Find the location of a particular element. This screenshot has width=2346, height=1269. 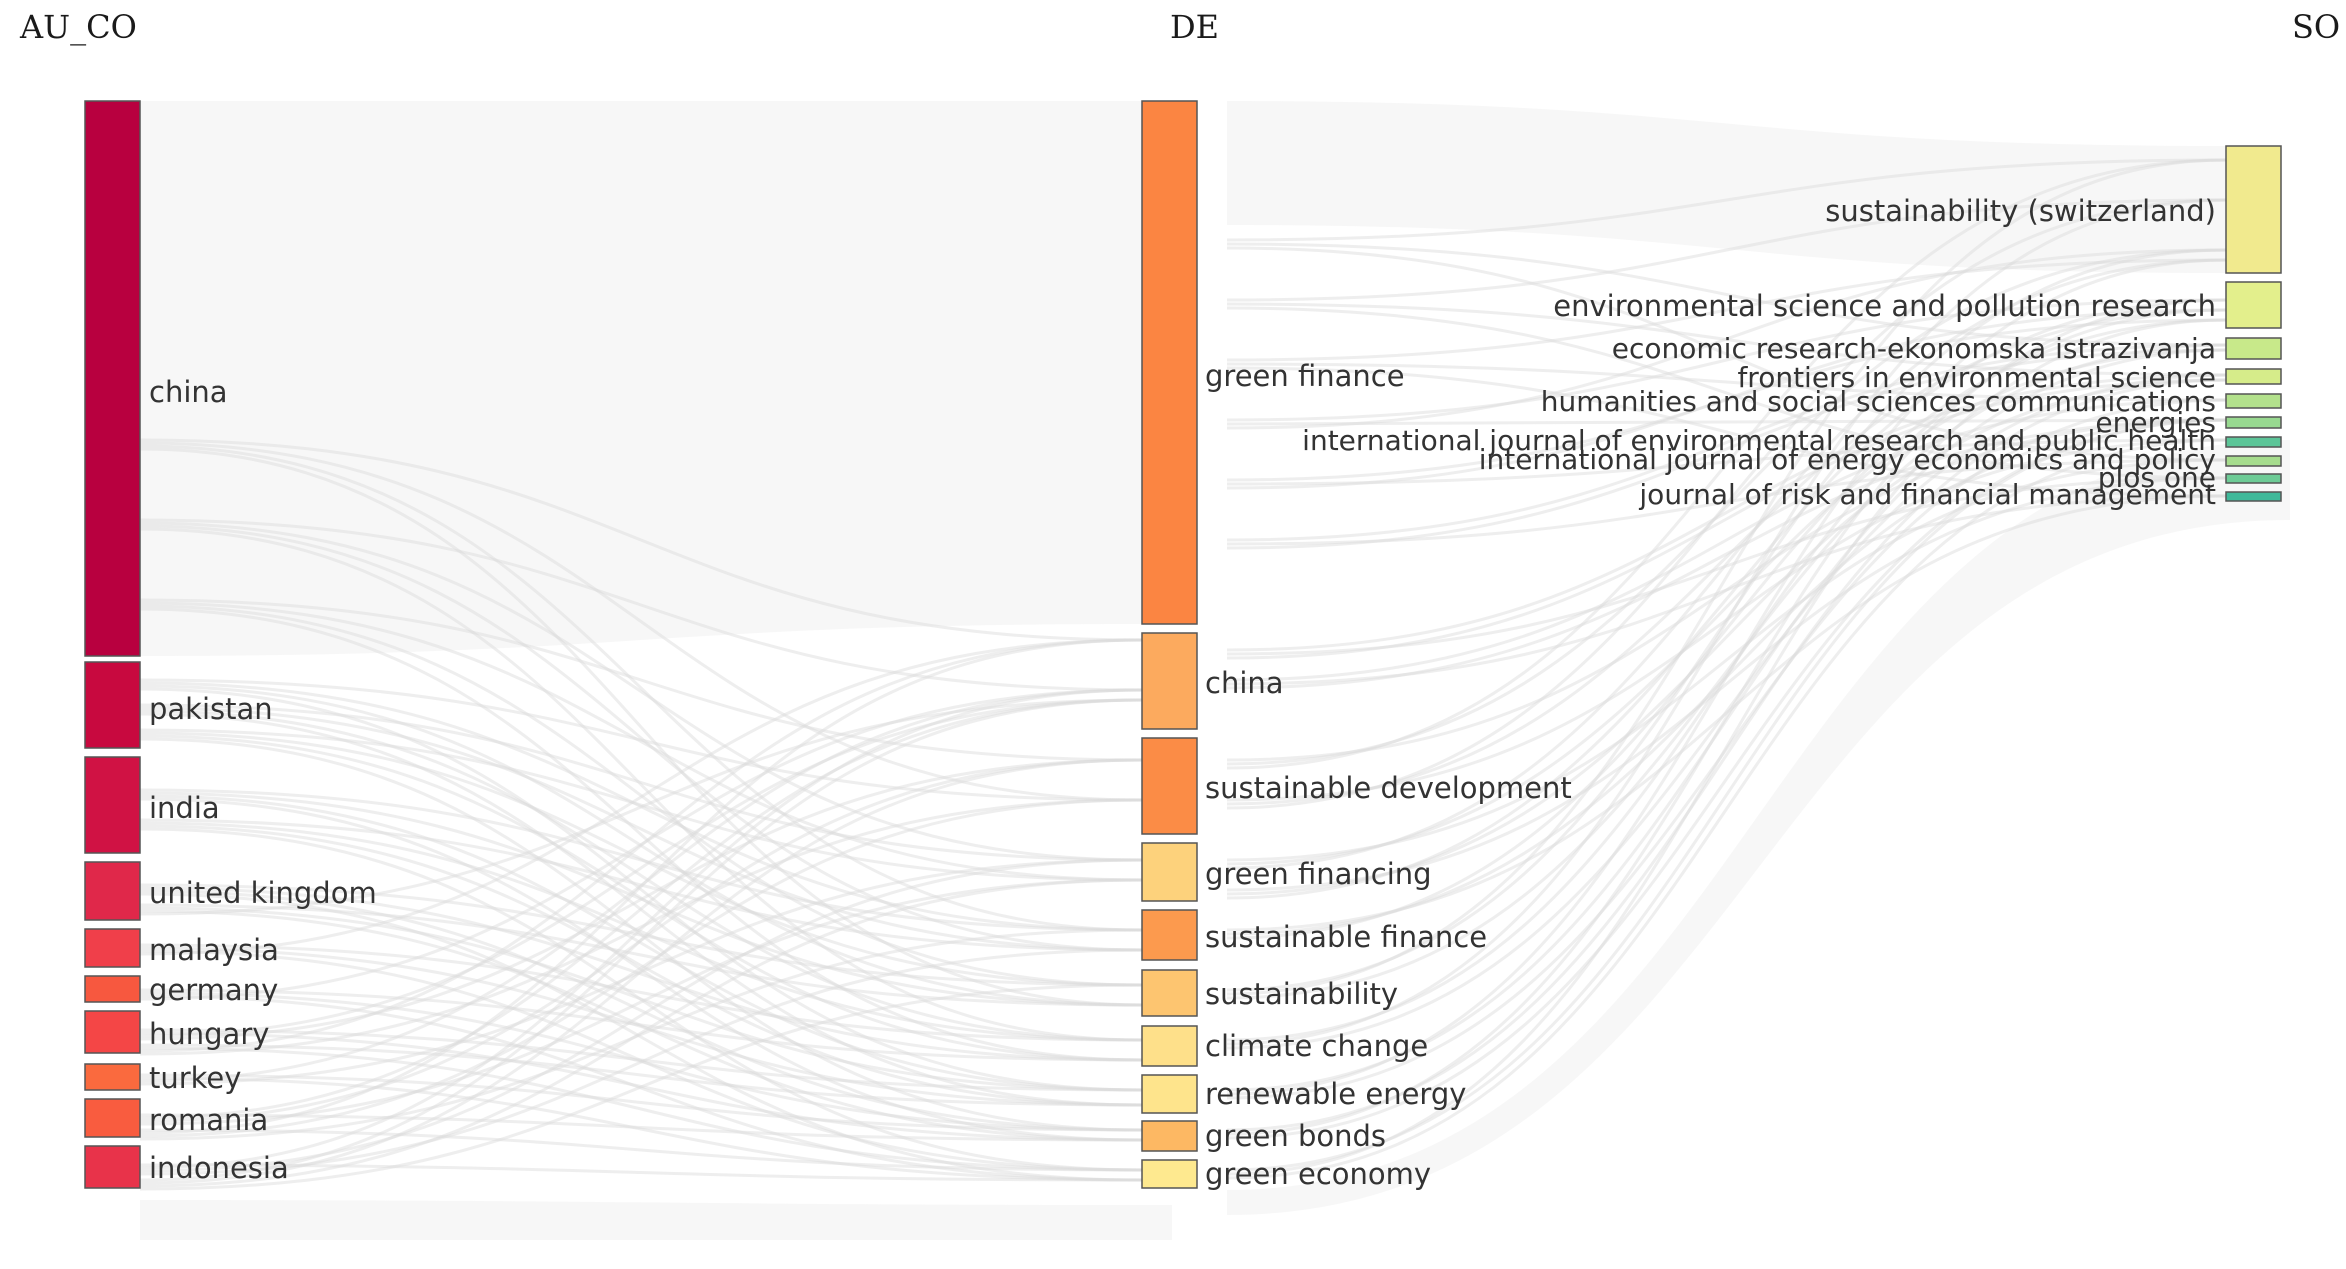

node-label-au-co-germany: germany is located at coordinates (213, 990).